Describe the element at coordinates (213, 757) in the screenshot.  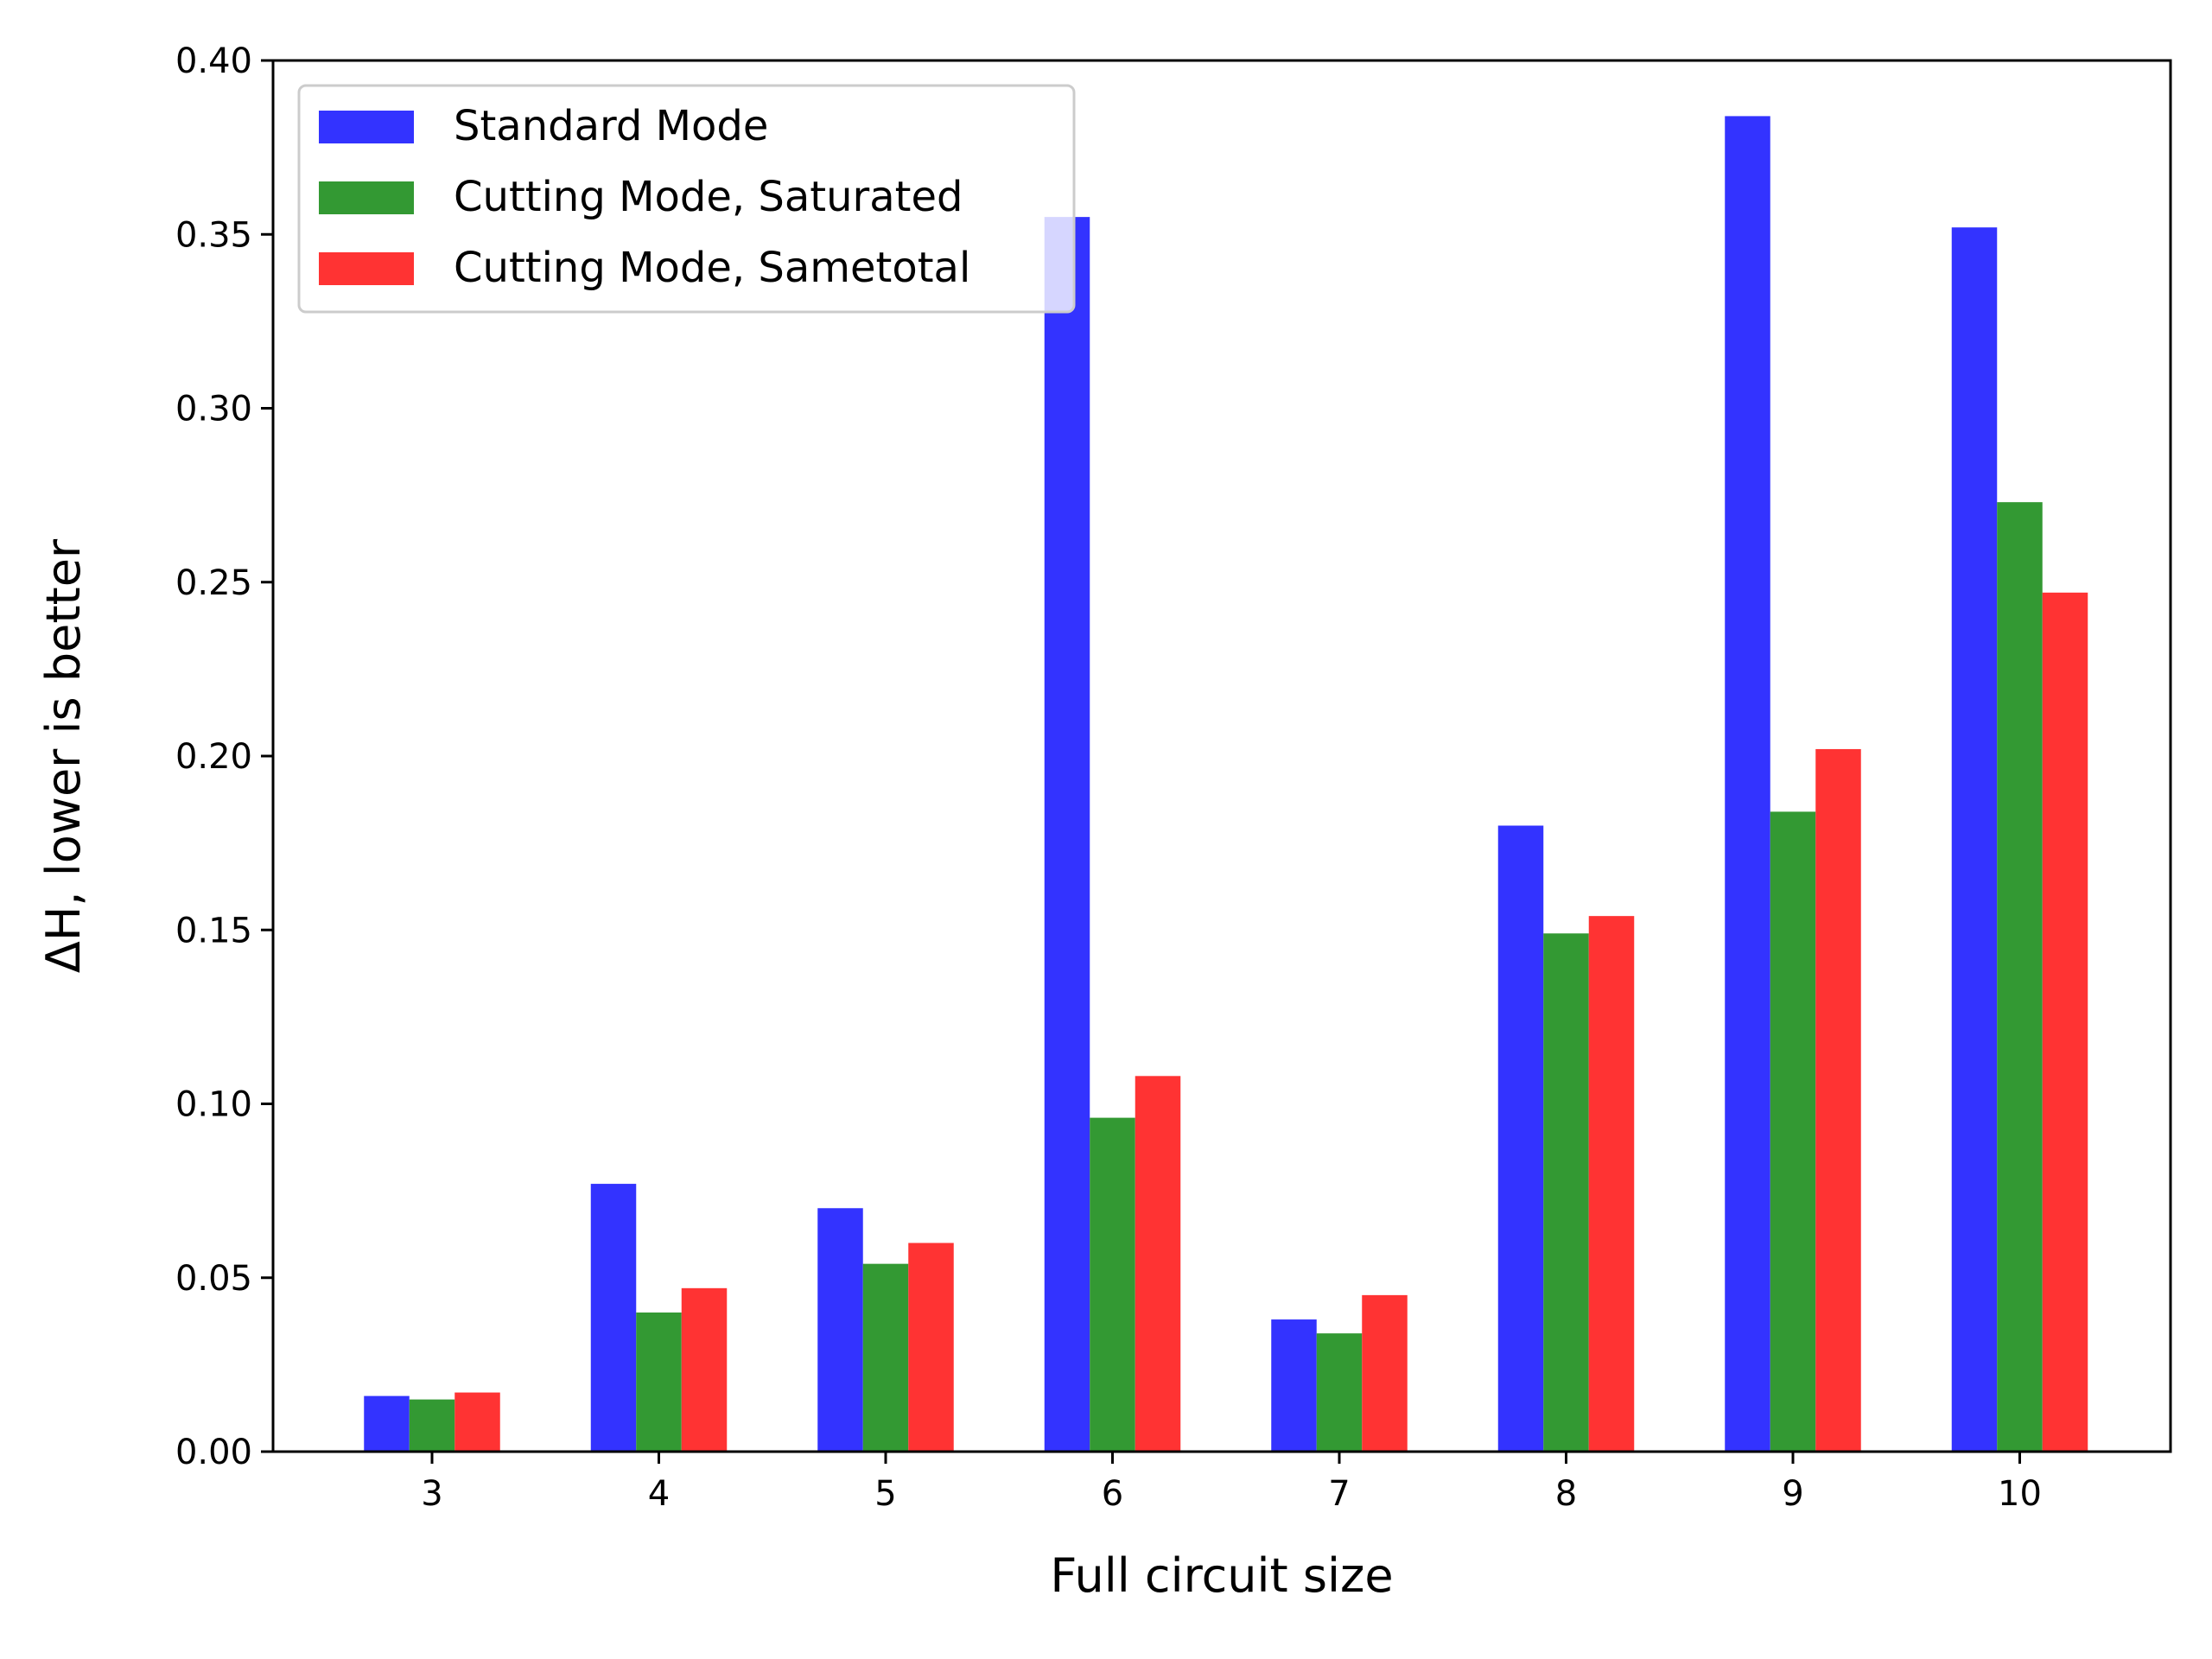
I see `y-tick-label: 0.20` at that location.